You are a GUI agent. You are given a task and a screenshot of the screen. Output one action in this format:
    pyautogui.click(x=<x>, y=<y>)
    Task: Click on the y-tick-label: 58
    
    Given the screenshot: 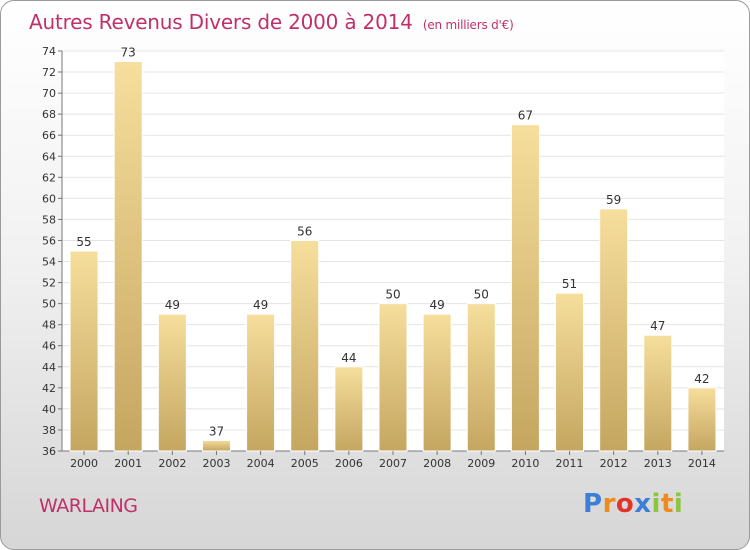 What is the action you would take?
    pyautogui.click(x=49, y=219)
    